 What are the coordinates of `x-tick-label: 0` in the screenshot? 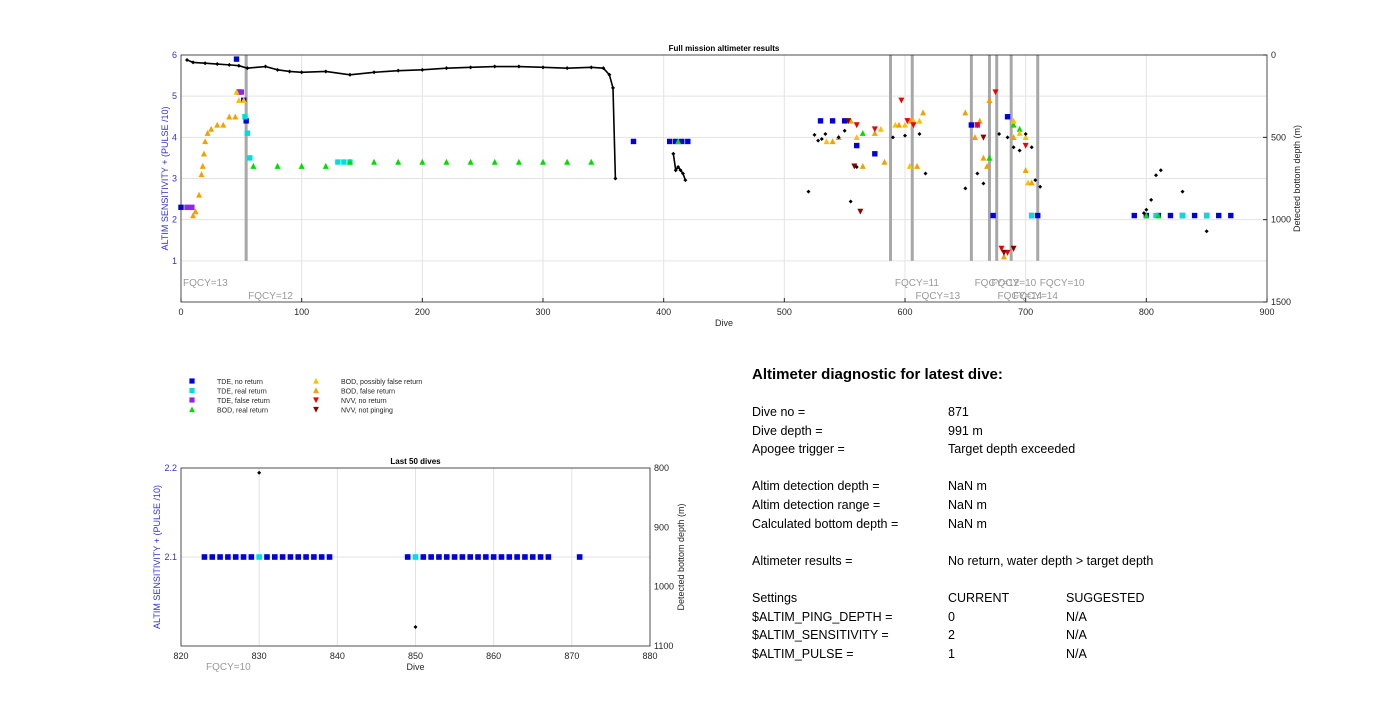 It's located at (180, 312).